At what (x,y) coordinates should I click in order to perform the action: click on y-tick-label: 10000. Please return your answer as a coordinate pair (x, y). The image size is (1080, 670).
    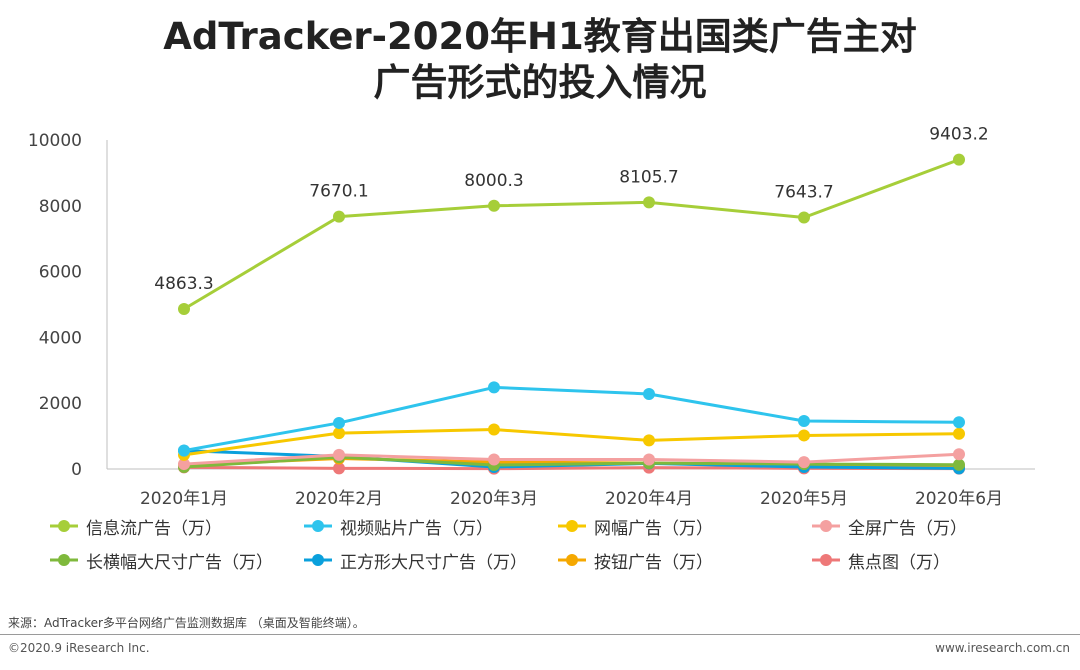
    Looking at the image, I should click on (55, 141).